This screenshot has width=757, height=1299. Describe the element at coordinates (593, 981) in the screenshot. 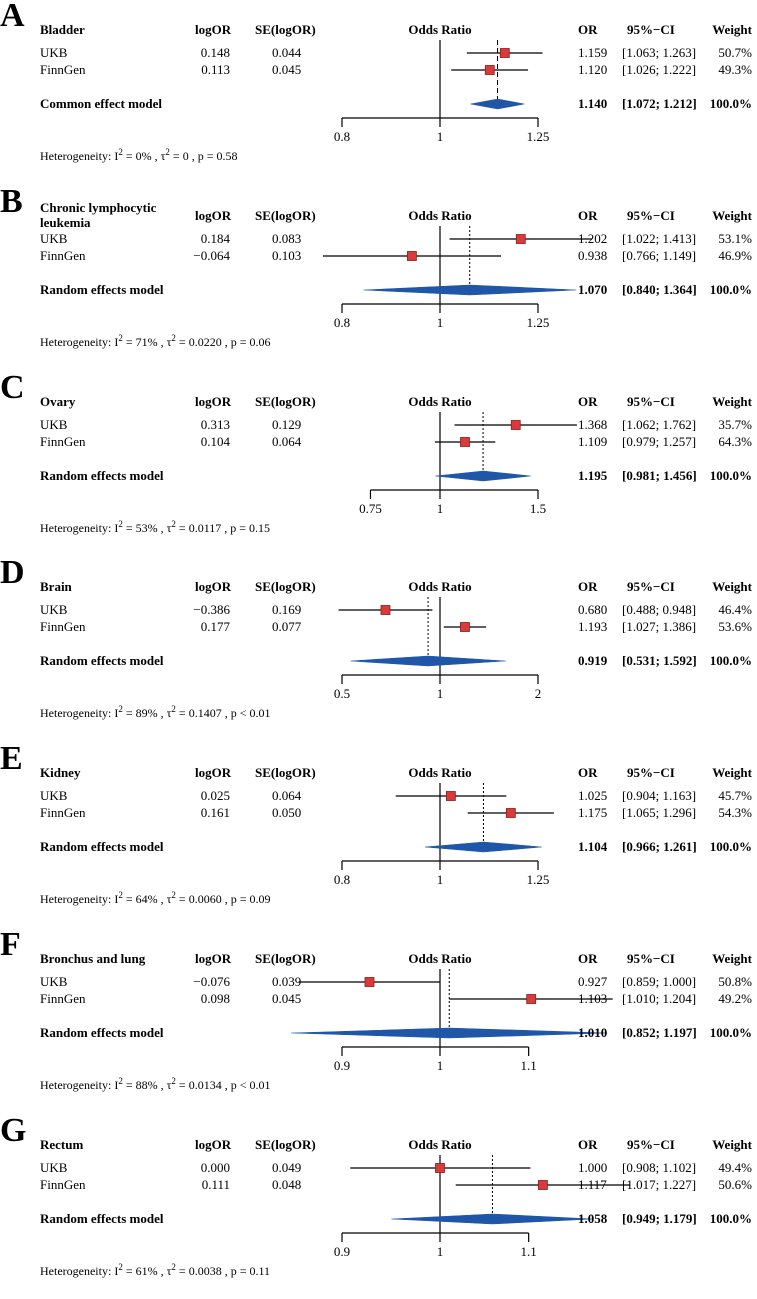

I see `study-or: 0.927` at that location.